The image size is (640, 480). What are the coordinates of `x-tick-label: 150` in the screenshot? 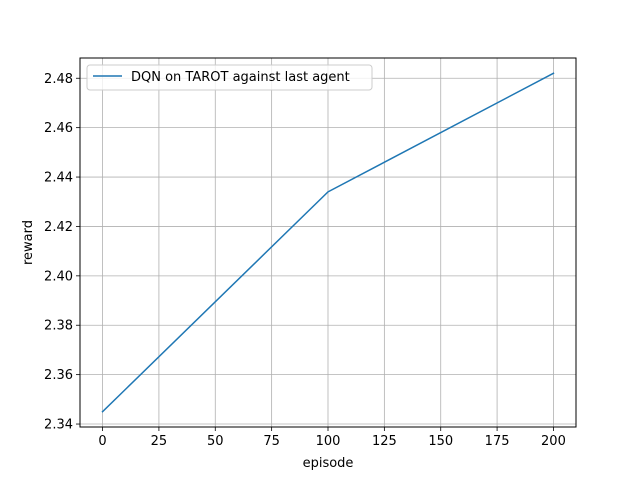 It's located at (440, 441).